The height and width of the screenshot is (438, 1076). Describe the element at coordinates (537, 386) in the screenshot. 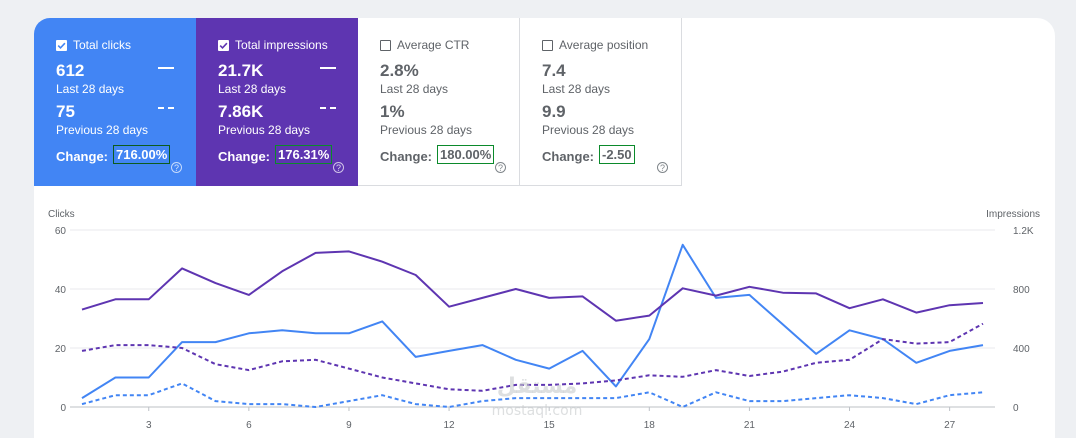

I see `svg-text: مستقل` at that location.